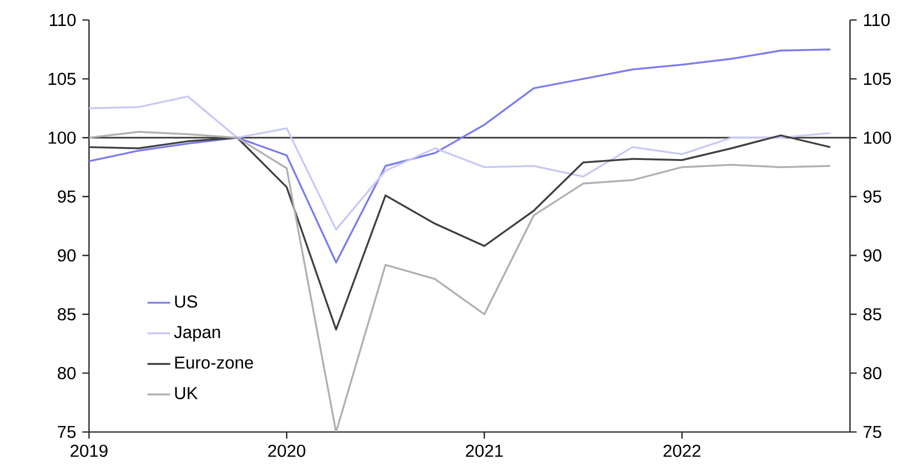 This screenshot has height=467, width=922. I want to click on y2-tick-label: 75, so click(67, 432).